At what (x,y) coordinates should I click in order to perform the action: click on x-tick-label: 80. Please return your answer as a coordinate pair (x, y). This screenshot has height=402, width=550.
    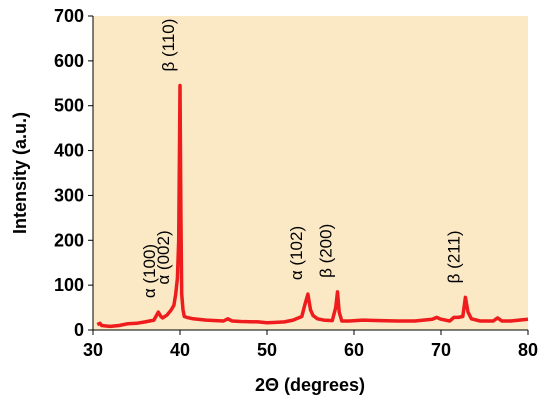
    Looking at the image, I should click on (528, 350).